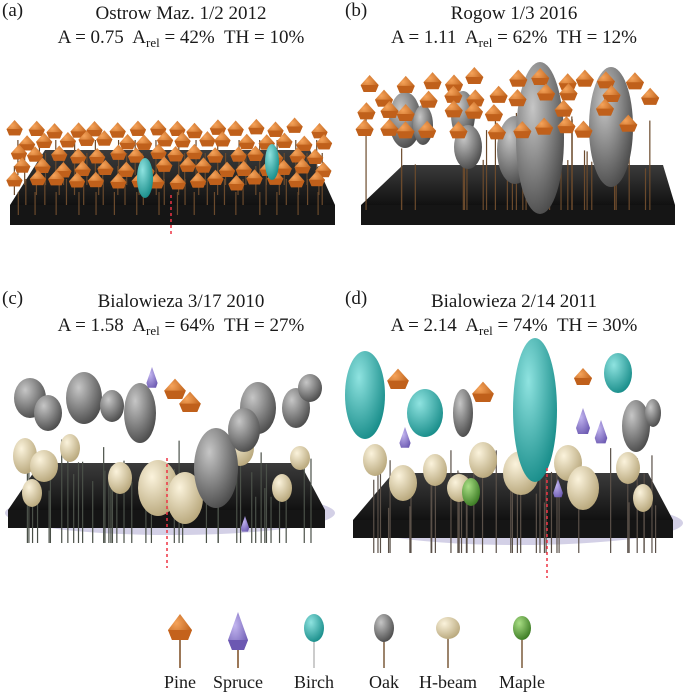  What do you see at coordinates (189, 37) in the screenshot?
I see `stat-arel-value: = 42%` at bounding box center [189, 37].